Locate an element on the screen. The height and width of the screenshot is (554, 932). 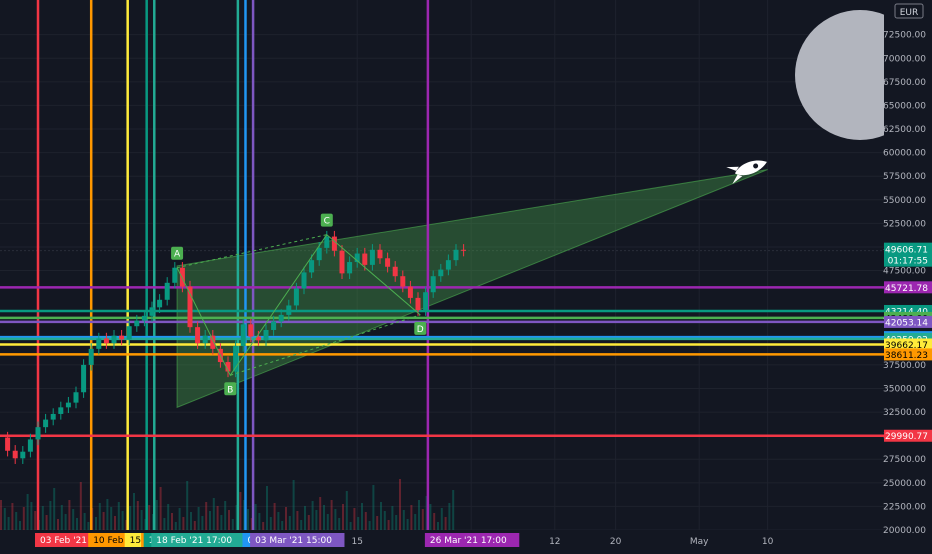
vertical-line-date-label: 18 Feb '21 17:00 is located at coordinates (194, 541).